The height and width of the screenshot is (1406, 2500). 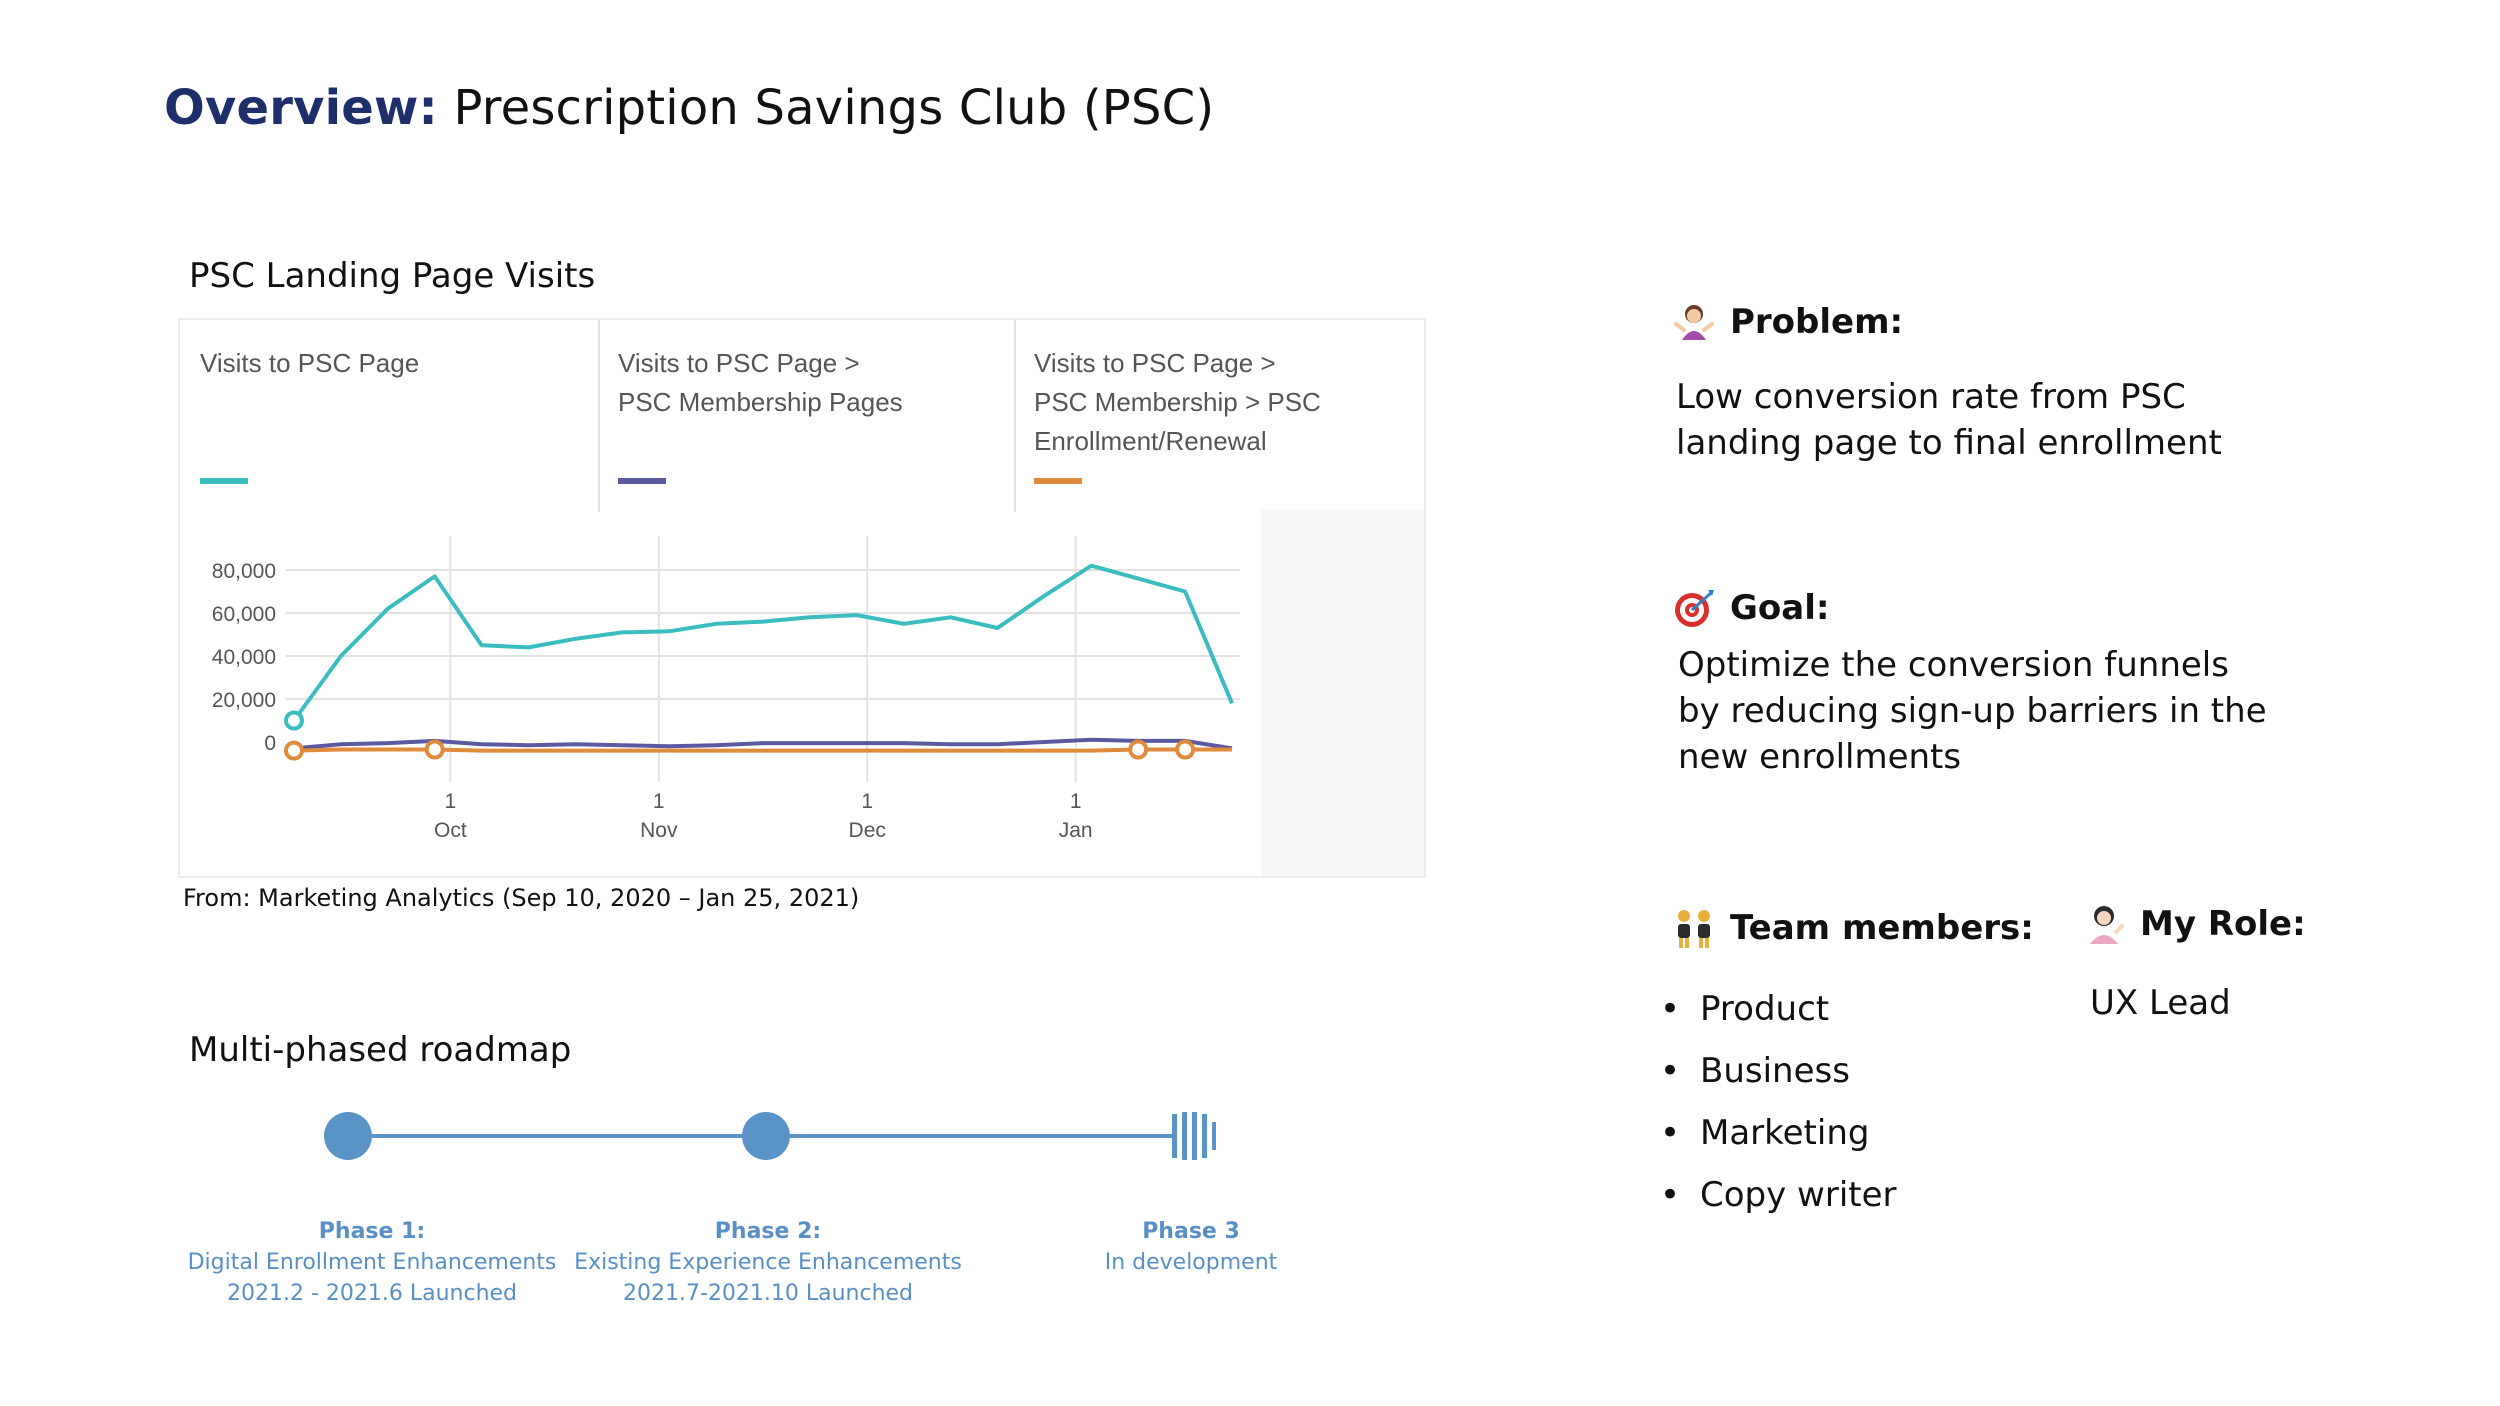 I want to click on two-people-icon, so click(x=1694, y=929).